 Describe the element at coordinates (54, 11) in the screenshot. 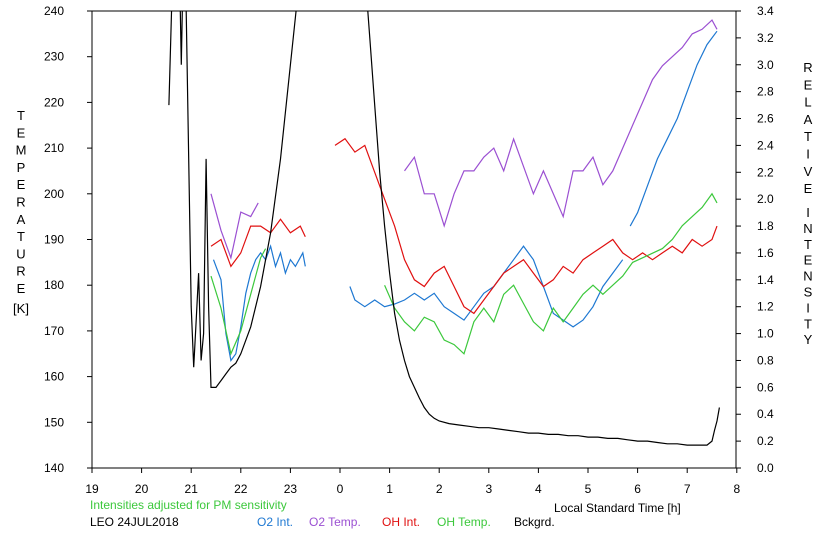

I see `left-tick-label: 240` at that location.